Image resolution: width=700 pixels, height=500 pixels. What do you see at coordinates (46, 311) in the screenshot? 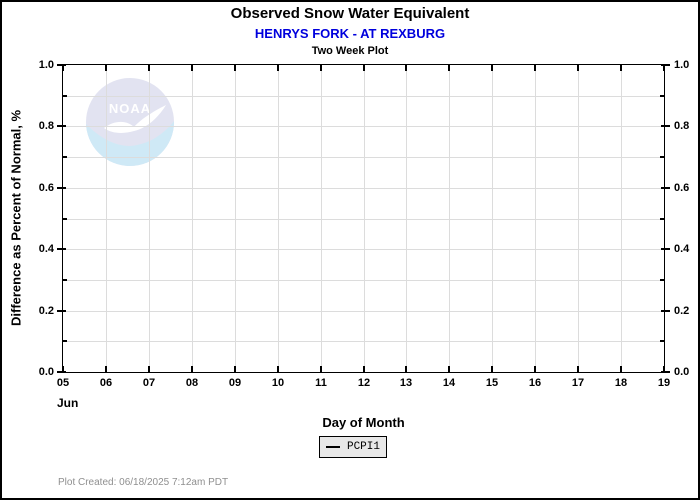
I see `y-tick-label-left: 0.2` at bounding box center [46, 311].